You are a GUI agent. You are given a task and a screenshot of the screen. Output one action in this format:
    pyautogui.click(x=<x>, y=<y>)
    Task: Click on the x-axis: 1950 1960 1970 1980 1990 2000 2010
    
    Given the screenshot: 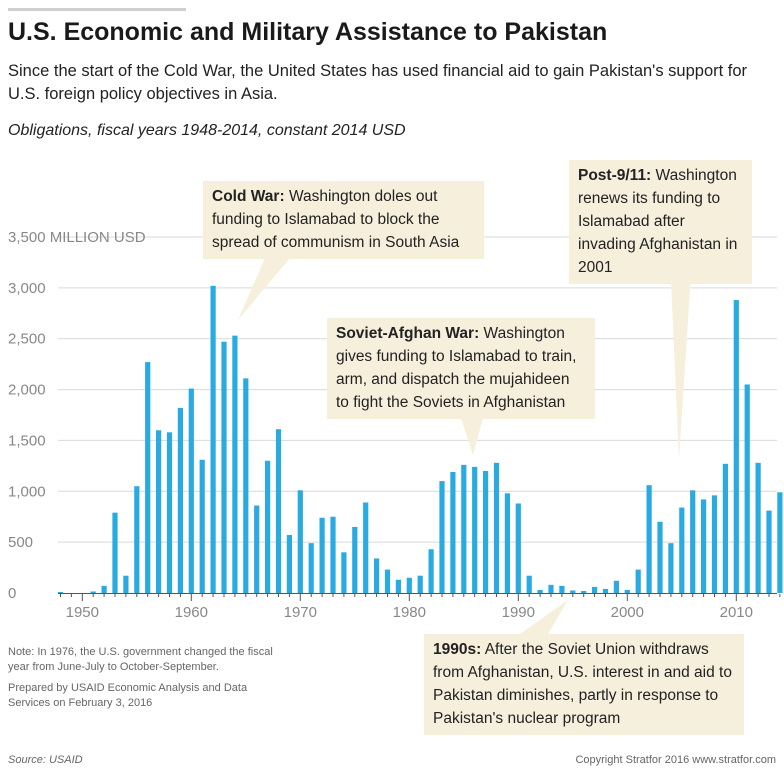 What is the action you would take?
    pyautogui.click(x=419, y=607)
    